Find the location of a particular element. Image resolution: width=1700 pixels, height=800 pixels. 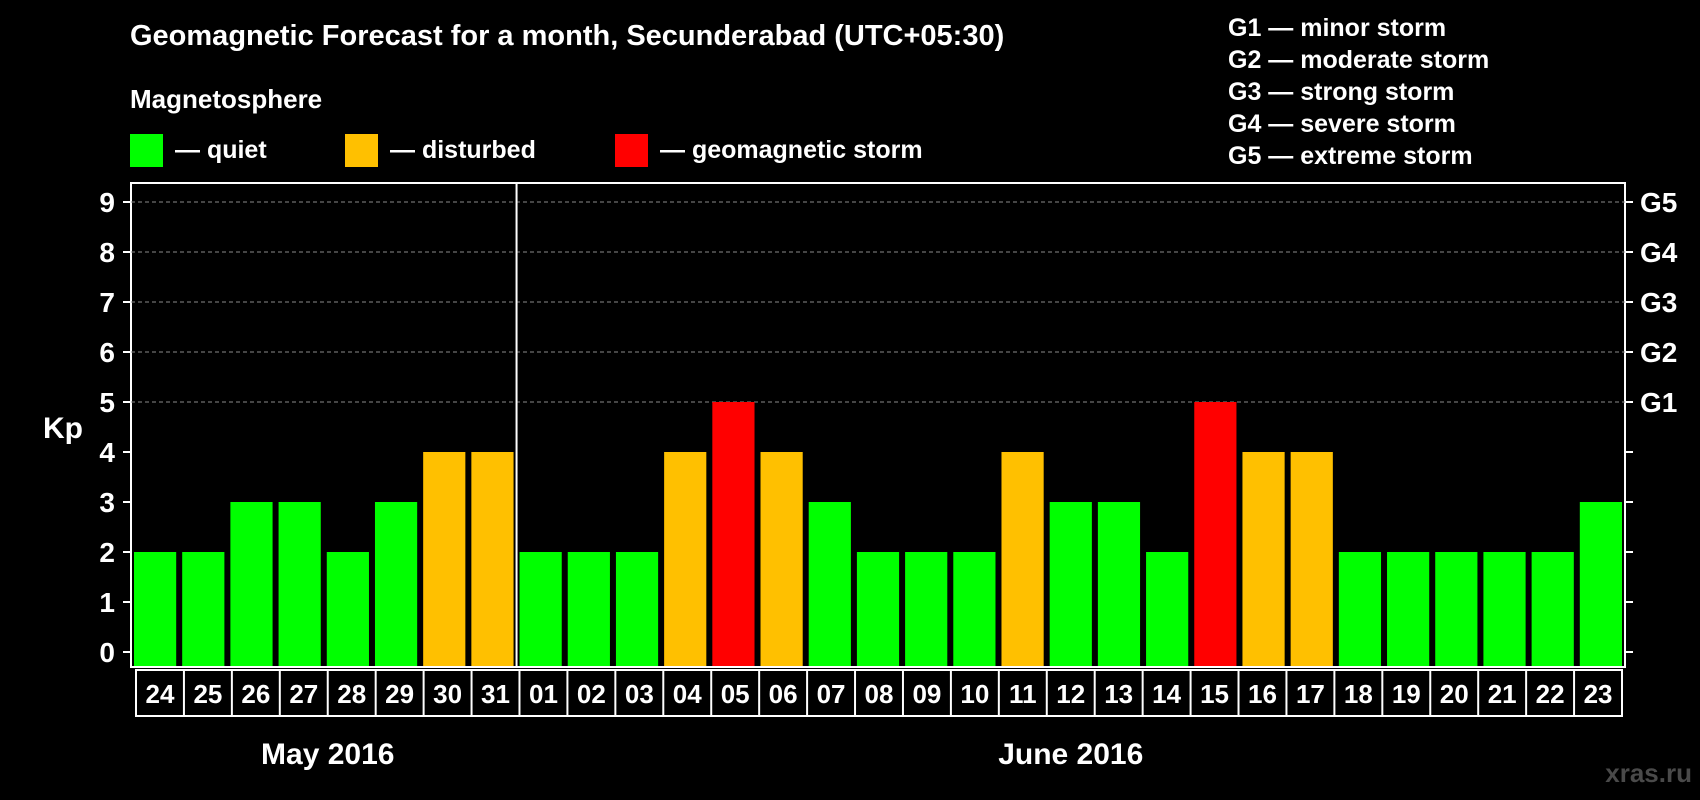

date-label: 18 is located at coordinates (1358, 694).